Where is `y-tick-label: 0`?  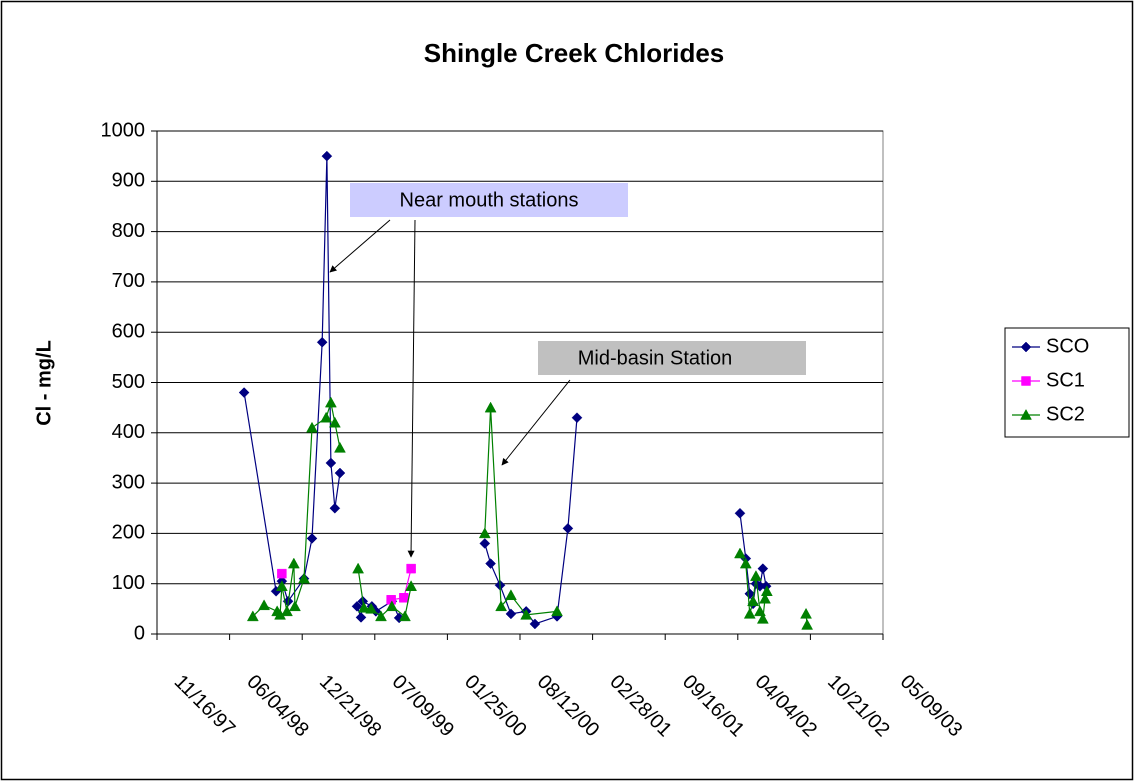 y-tick-label: 0 is located at coordinates (139, 633).